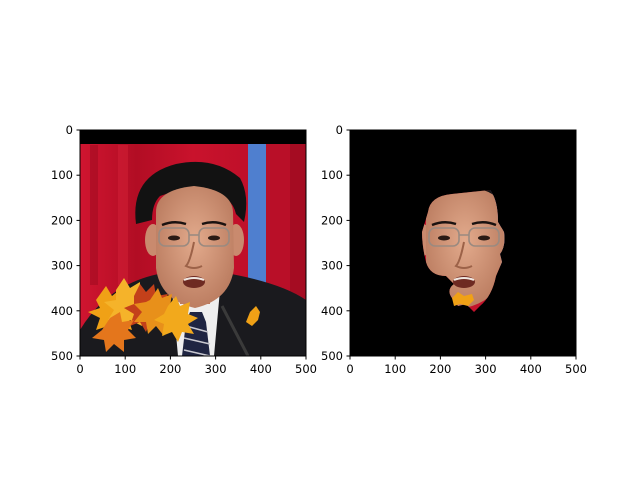 The width and height of the screenshot is (640, 480). I want to click on autumn-leaves, so click(174, 315).